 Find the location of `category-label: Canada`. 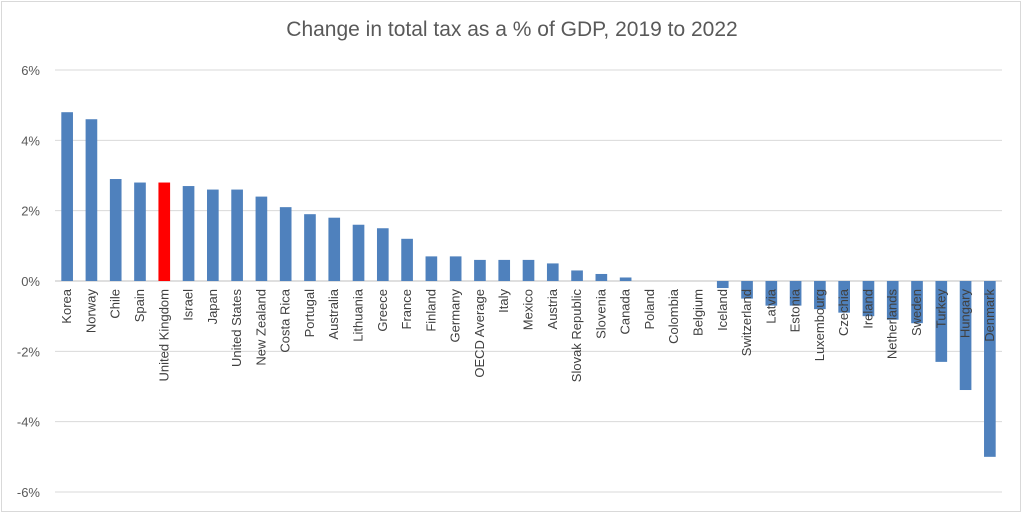

category-label: Canada is located at coordinates (625, 311).